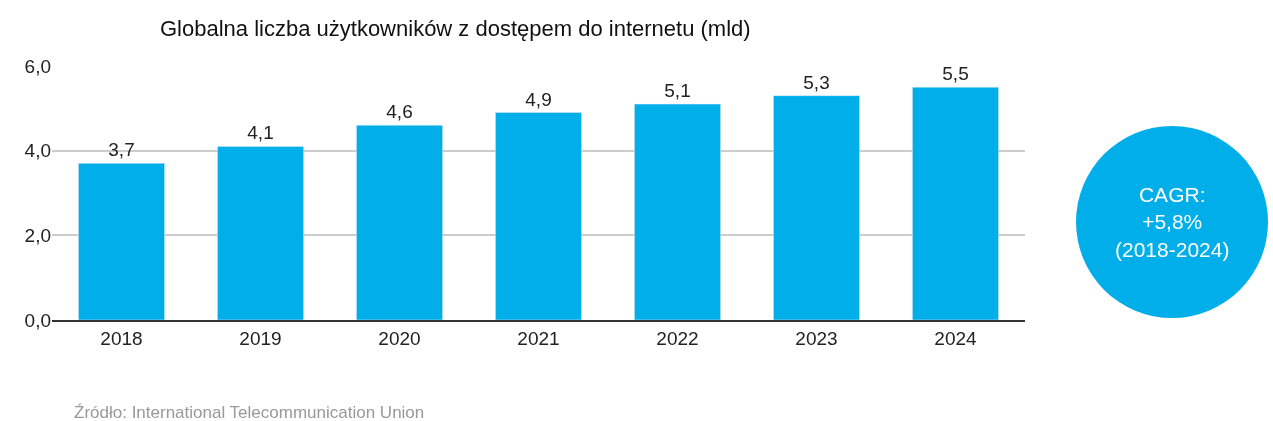 Image resolution: width=1273 pixels, height=421 pixels. What do you see at coordinates (538, 99) in the screenshot?
I see `data-label: 4,9` at bounding box center [538, 99].